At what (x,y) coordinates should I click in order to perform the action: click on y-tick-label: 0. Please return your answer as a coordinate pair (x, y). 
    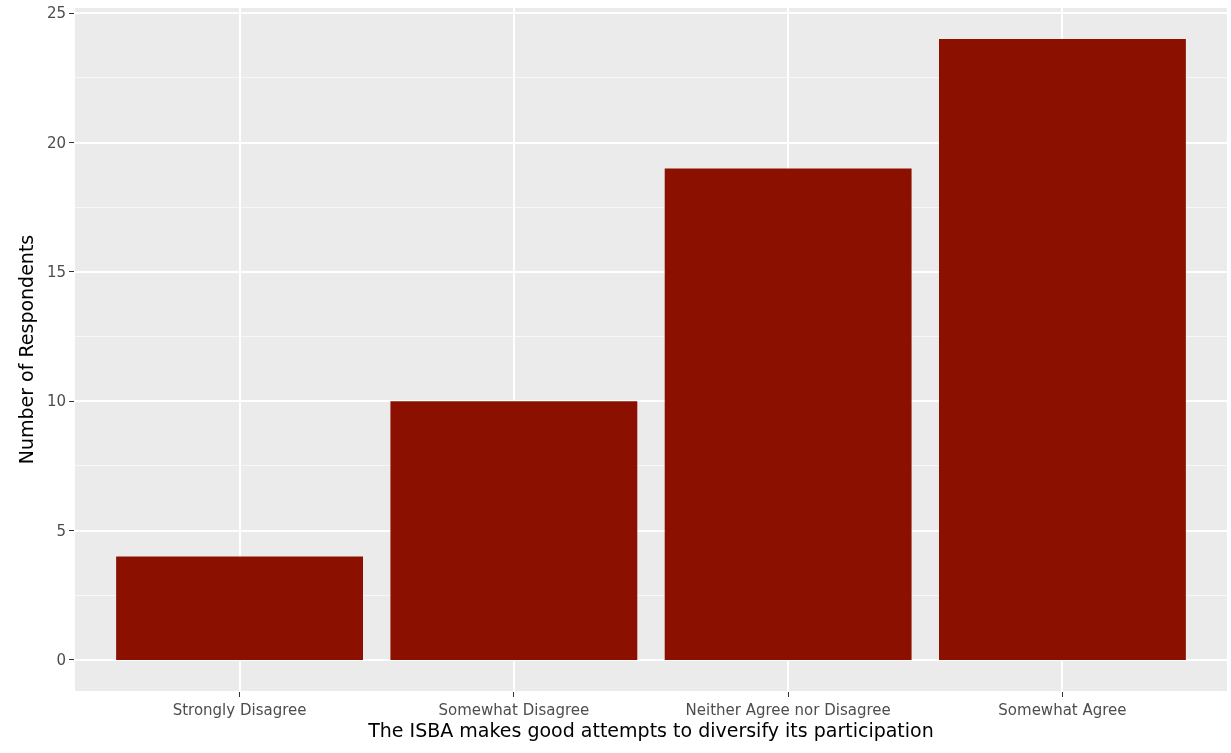
    Looking at the image, I should click on (61, 660).